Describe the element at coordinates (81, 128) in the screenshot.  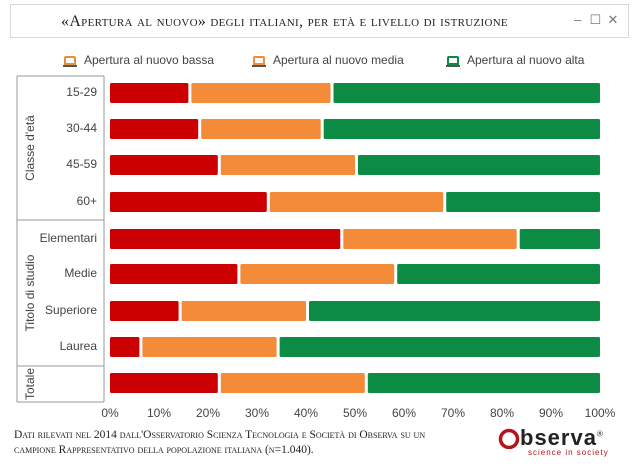
I see `category-label: 30-44` at that location.